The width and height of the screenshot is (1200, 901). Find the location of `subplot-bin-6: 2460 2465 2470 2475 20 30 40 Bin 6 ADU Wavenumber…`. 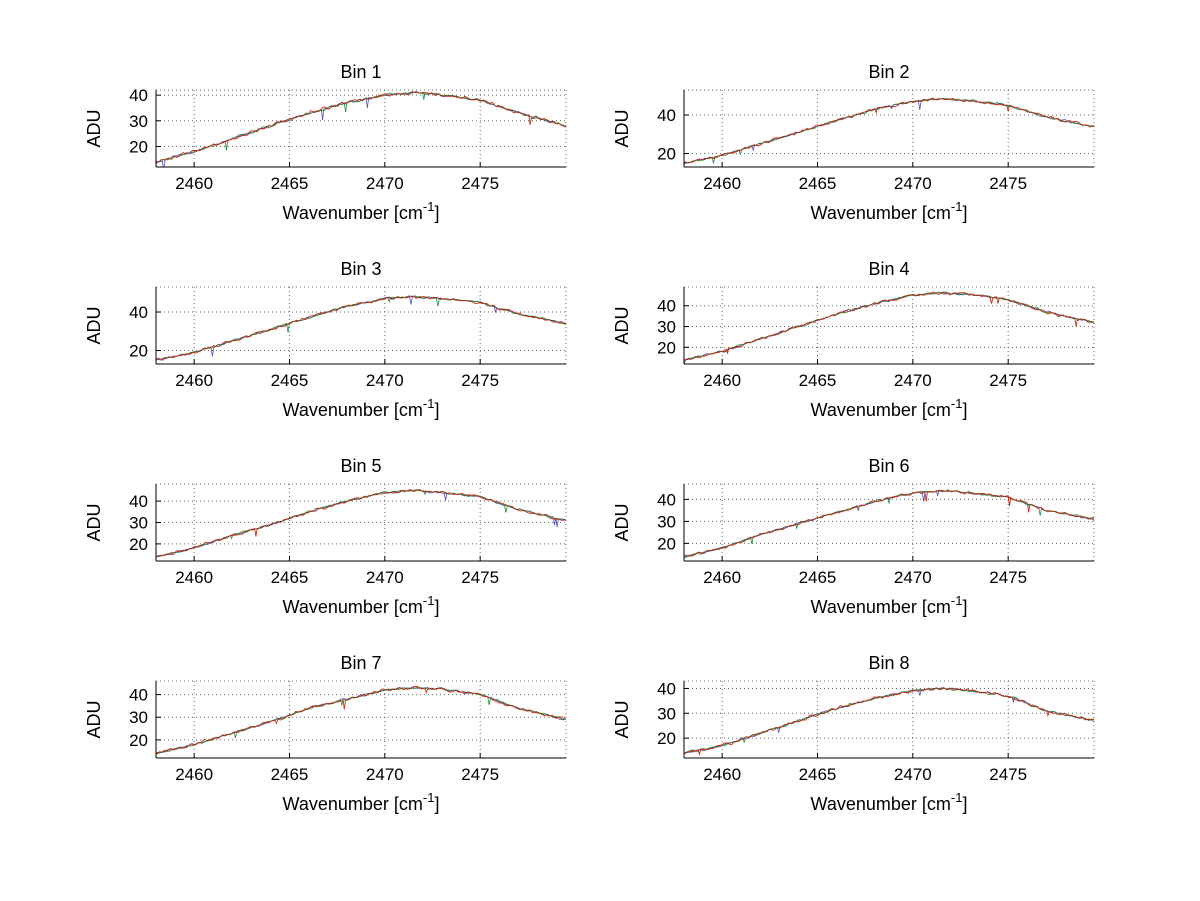

subplot-bin-6: 2460 2465 2470 2475 20 30 40 Bin 6 ADU Wavenumber… is located at coordinates (853, 536).